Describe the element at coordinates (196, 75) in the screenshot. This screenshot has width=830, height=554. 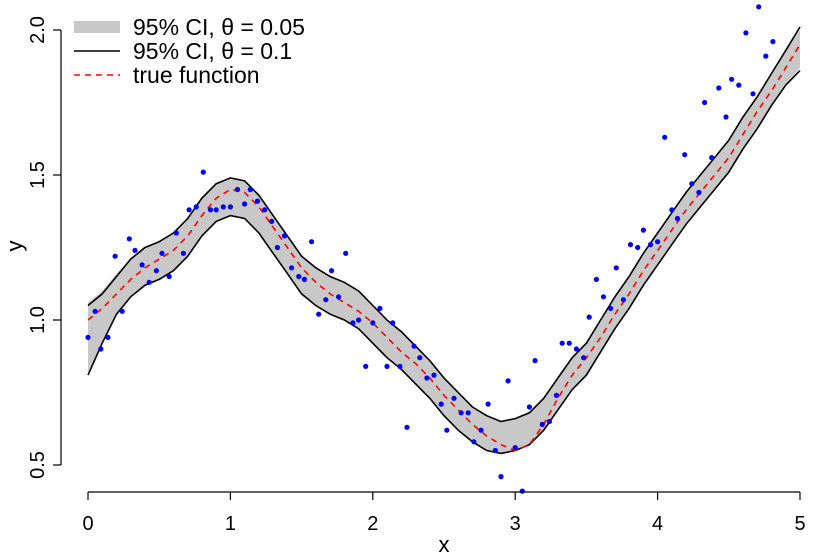
I see `legend-label-true-function: true function` at that location.